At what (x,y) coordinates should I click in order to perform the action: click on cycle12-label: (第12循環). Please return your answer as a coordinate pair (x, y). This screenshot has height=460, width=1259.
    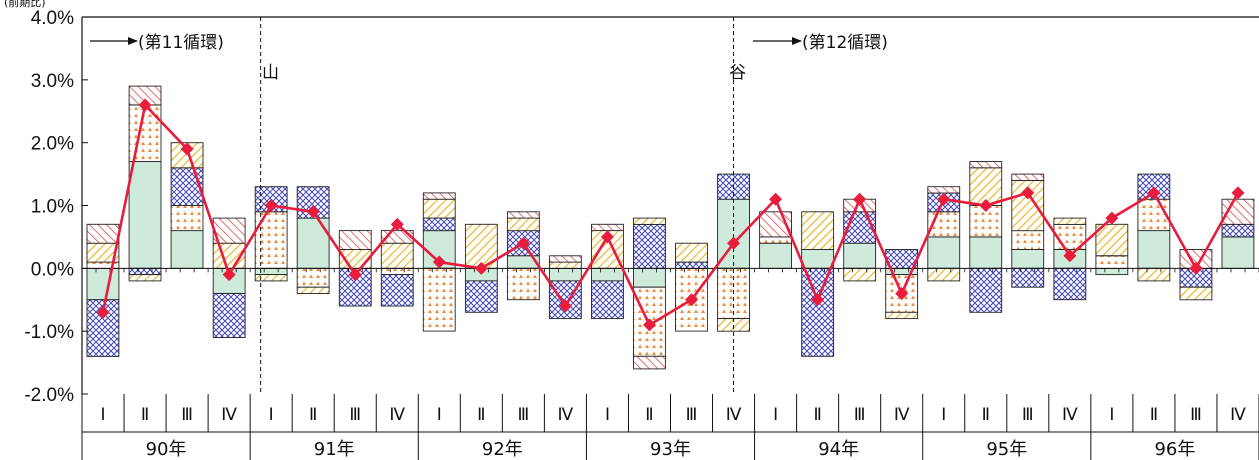
    Looking at the image, I should click on (845, 43).